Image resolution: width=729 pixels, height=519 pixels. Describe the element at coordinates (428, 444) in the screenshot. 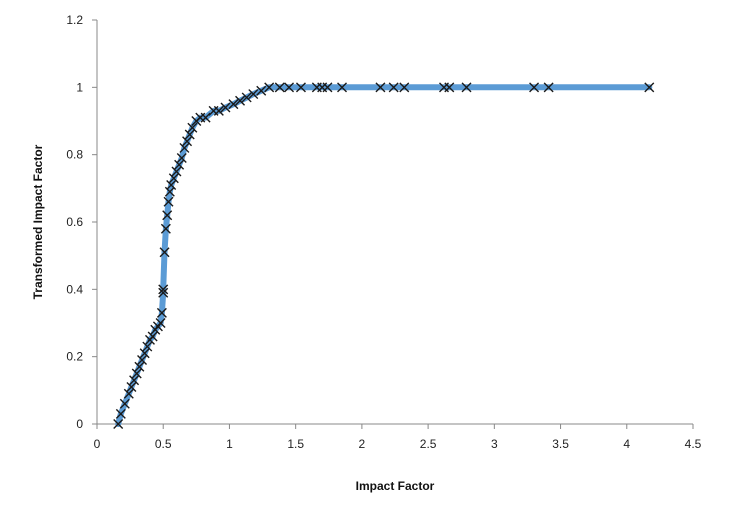

I see `x-tick-label: 2.5` at that location.